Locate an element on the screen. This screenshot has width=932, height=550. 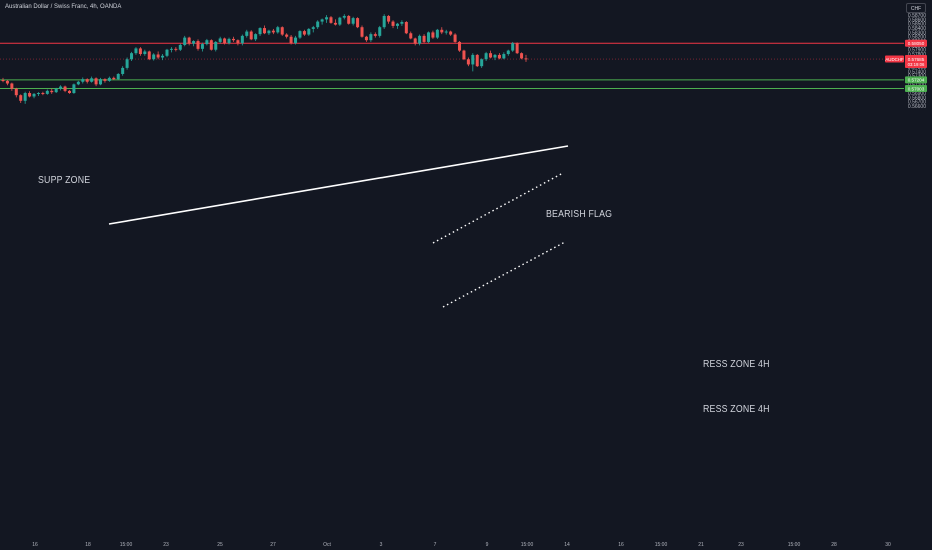
price-tick-label: 0.57900 is located at coordinates (917, 51).